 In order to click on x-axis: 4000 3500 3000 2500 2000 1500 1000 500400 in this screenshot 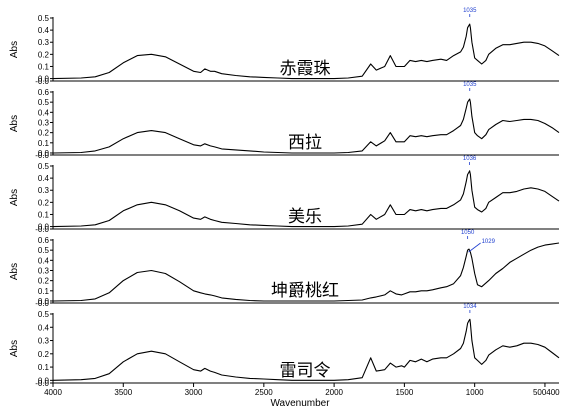, I will do `click(302, 390)`.